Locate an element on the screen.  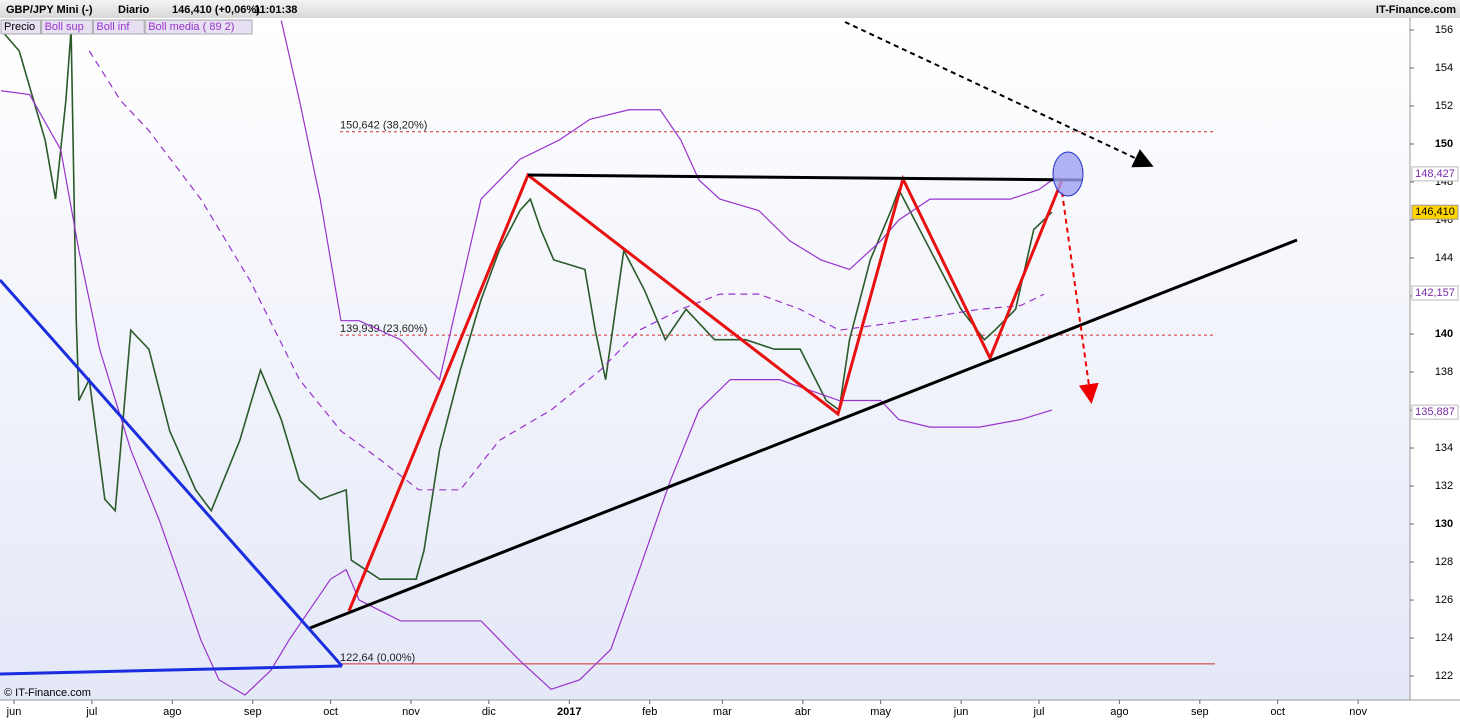
title: GBP/JPY Mini (-) is located at coordinates (49, 10).